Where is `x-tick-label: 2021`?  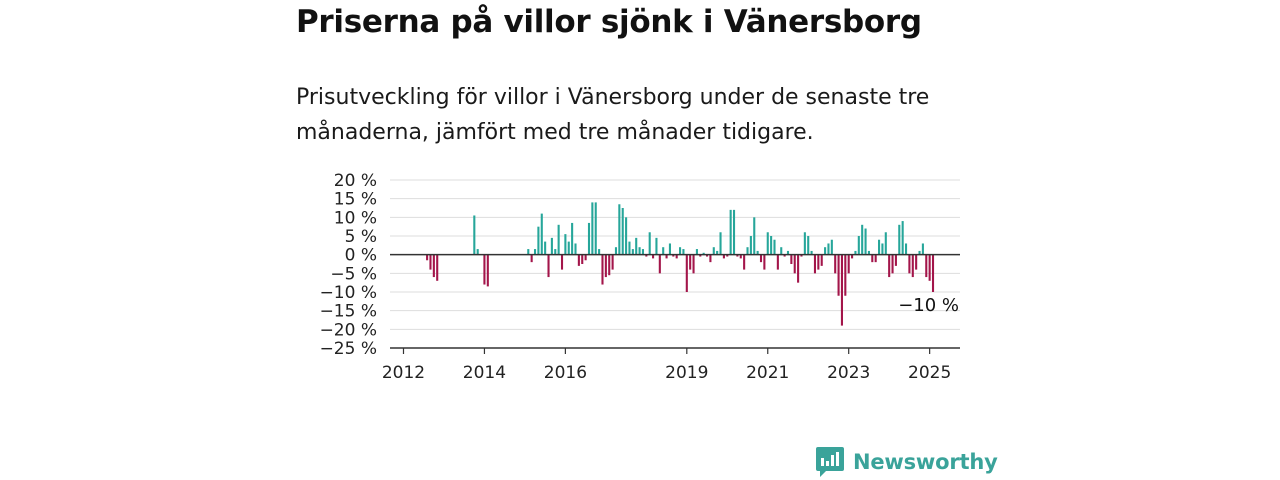 x-tick-label: 2021 is located at coordinates (767, 373).